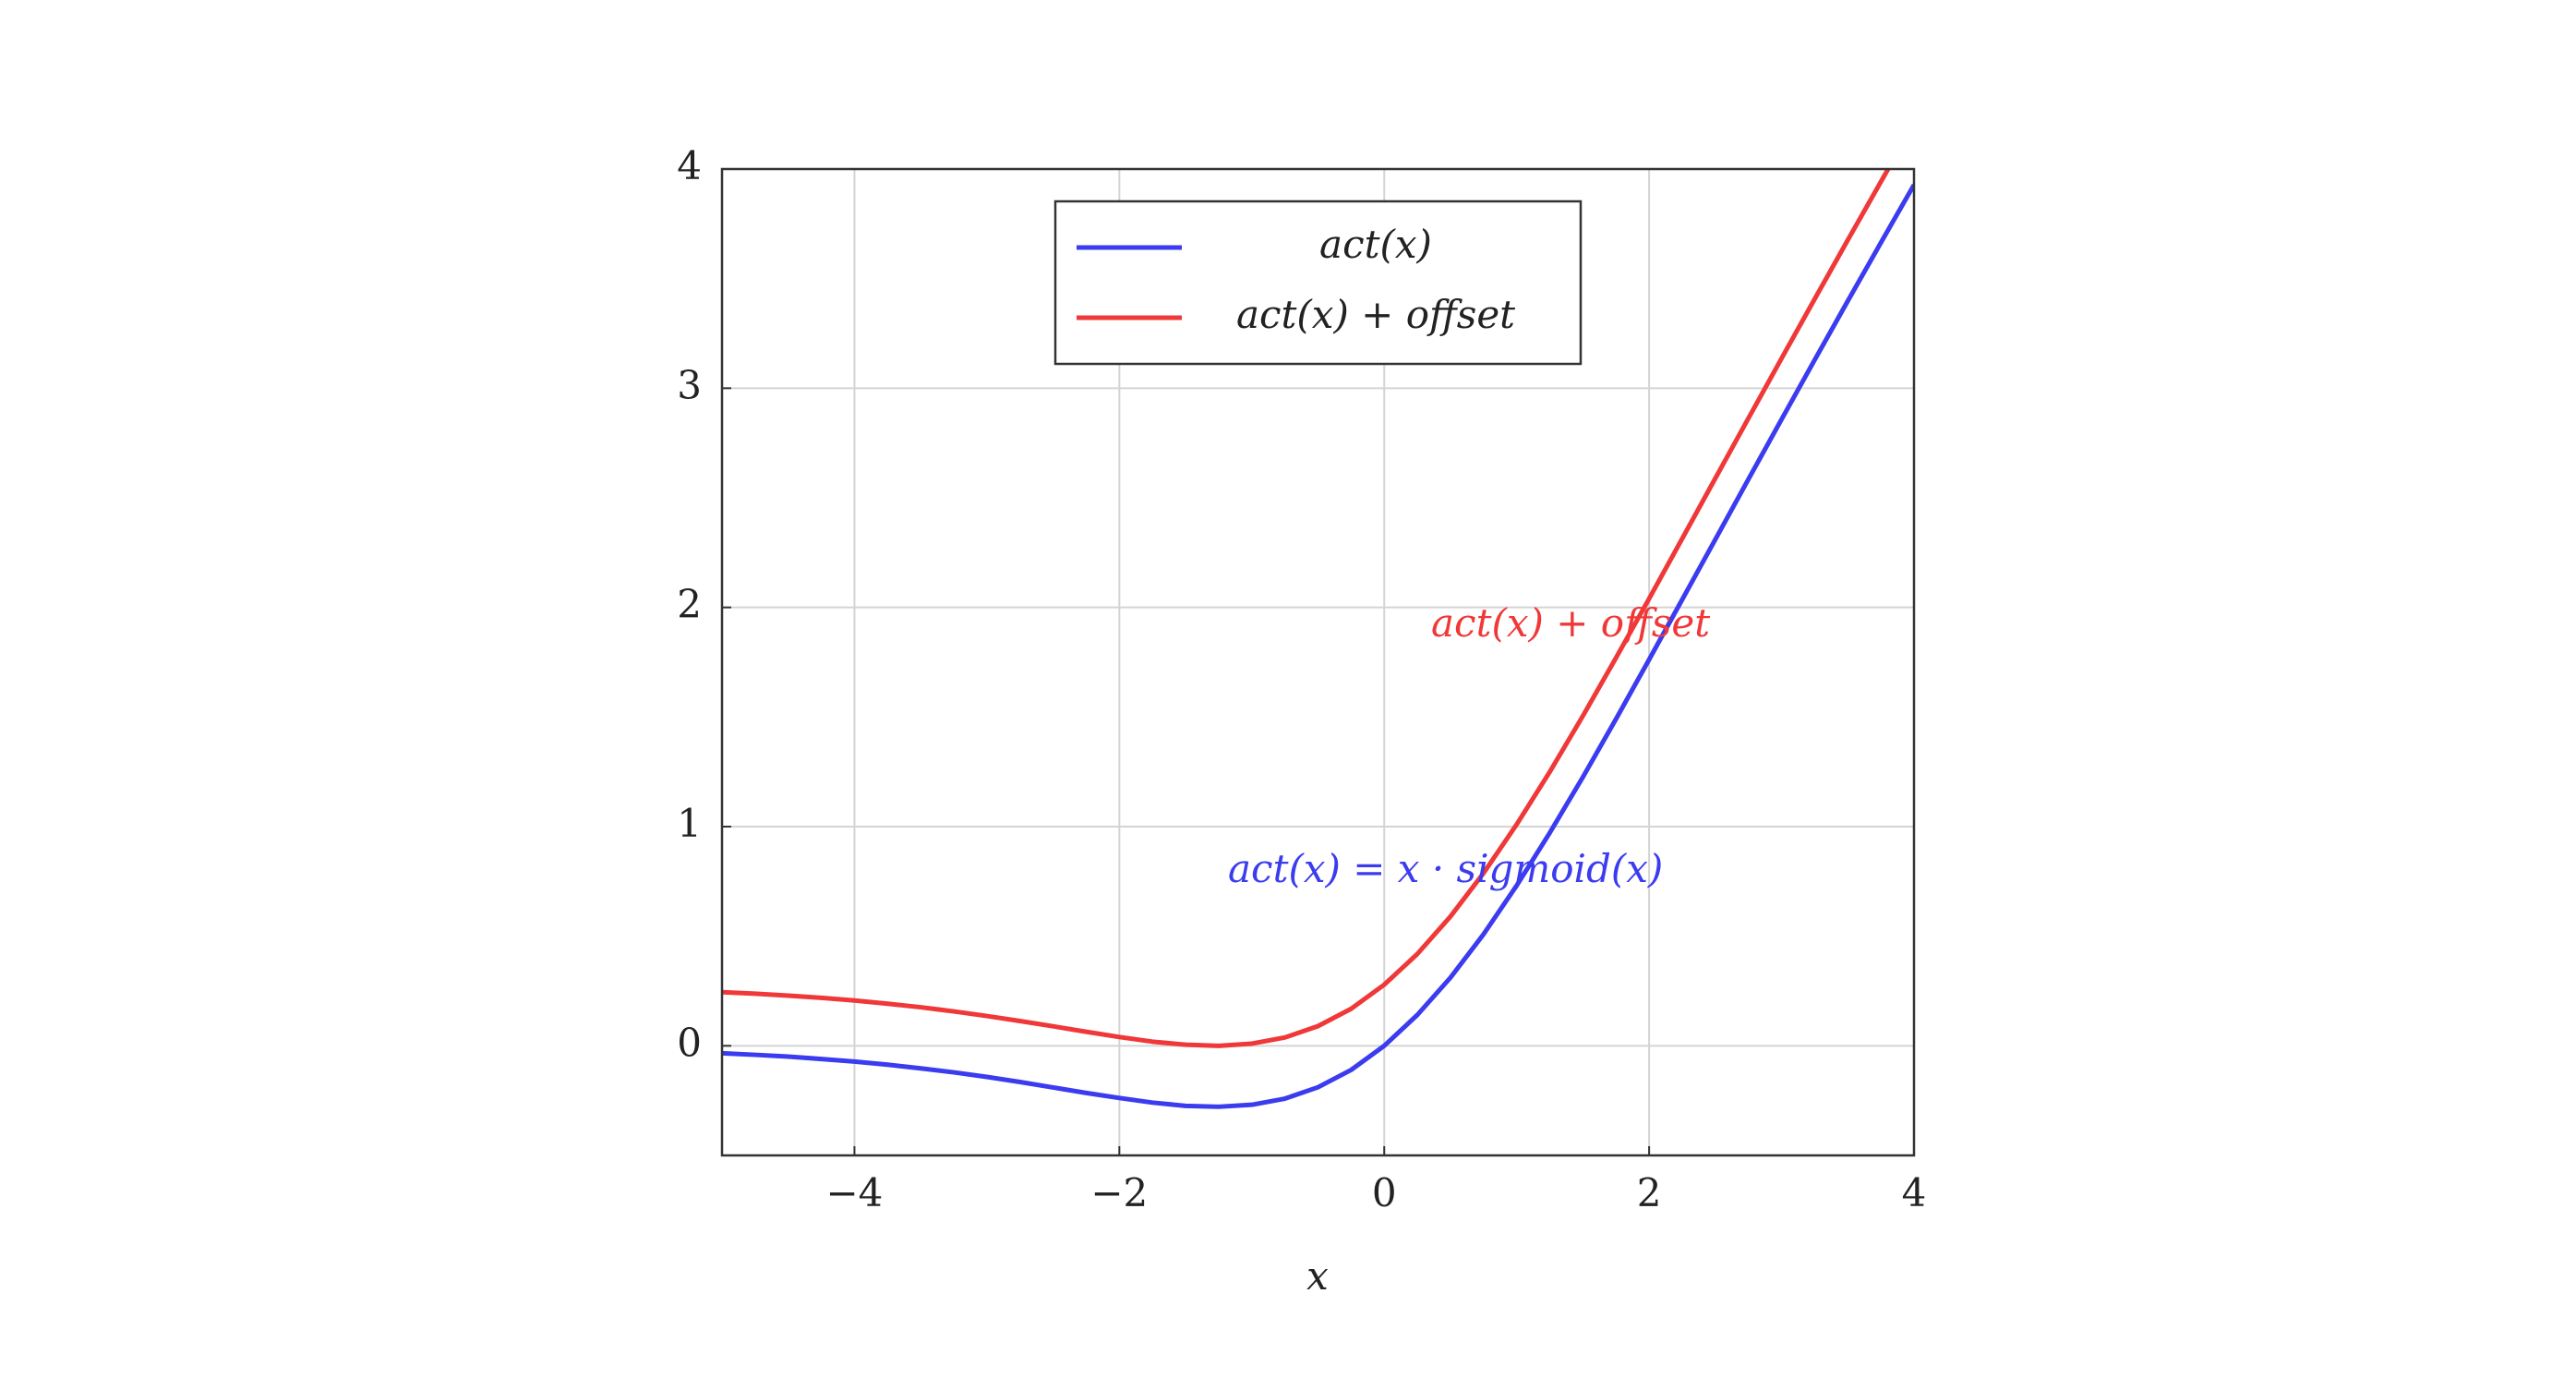  Describe the element at coordinates (689, 823) in the screenshot. I see `y-tick-label: 1` at that location.